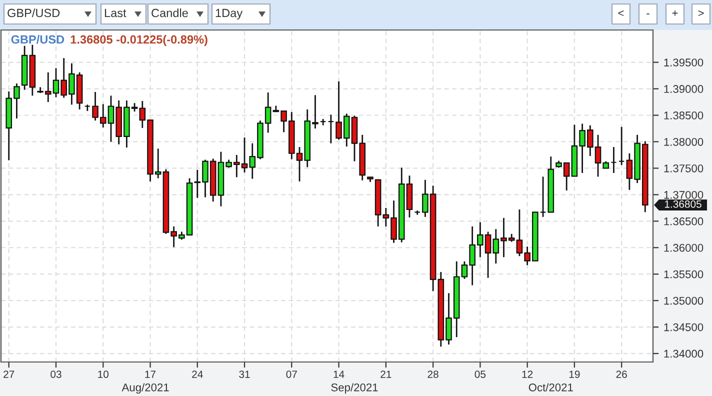 The width and height of the screenshot is (712, 396). I want to click on text: 1Day, so click(229, 14).